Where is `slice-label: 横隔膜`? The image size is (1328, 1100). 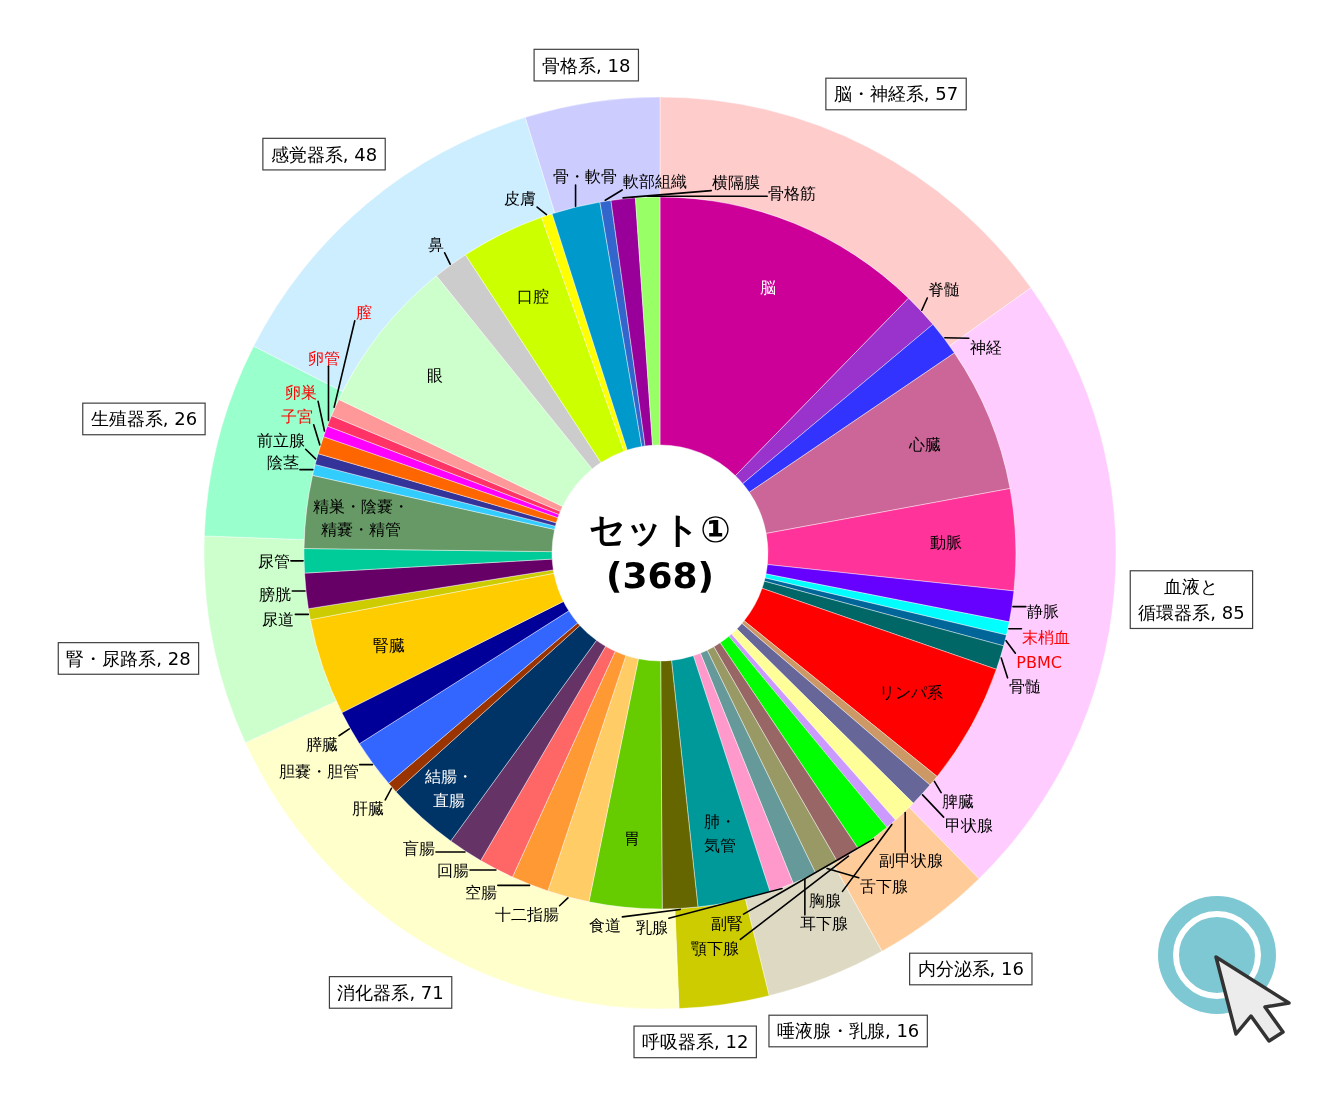
slice-label: 横隔膜 is located at coordinates (736, 182).